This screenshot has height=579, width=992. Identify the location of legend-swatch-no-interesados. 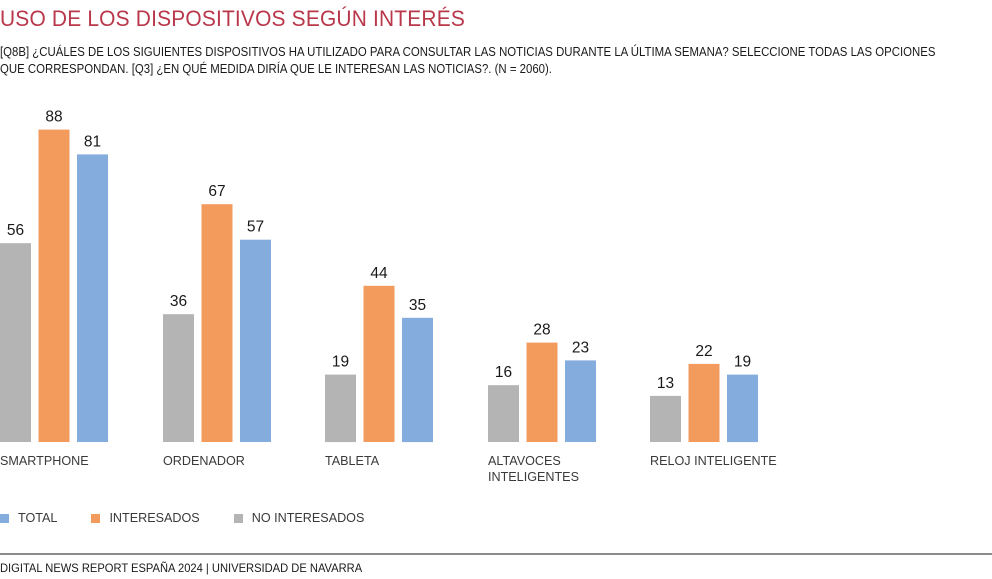
(238, 518).